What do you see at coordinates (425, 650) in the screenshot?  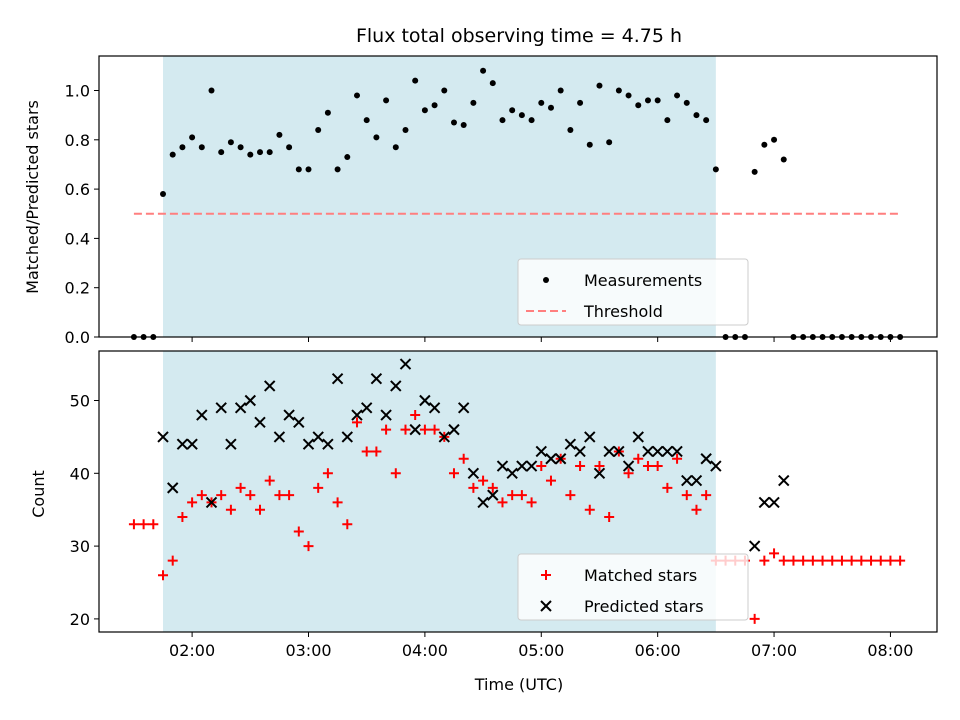 I see `x-tick-label: 04:00` at bounding box center [425, 650].